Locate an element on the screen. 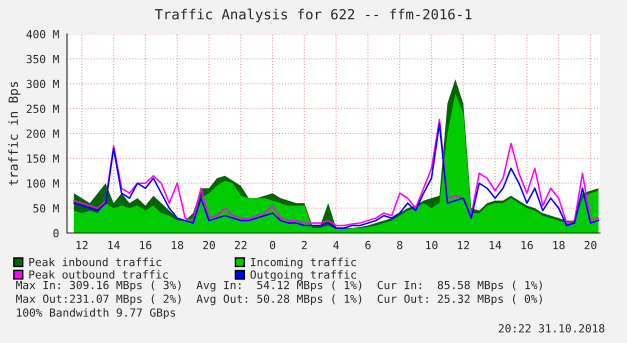 This screenshot has width=627, height=343. y-tick-label: 100 M is located at coordinates (43, 183).